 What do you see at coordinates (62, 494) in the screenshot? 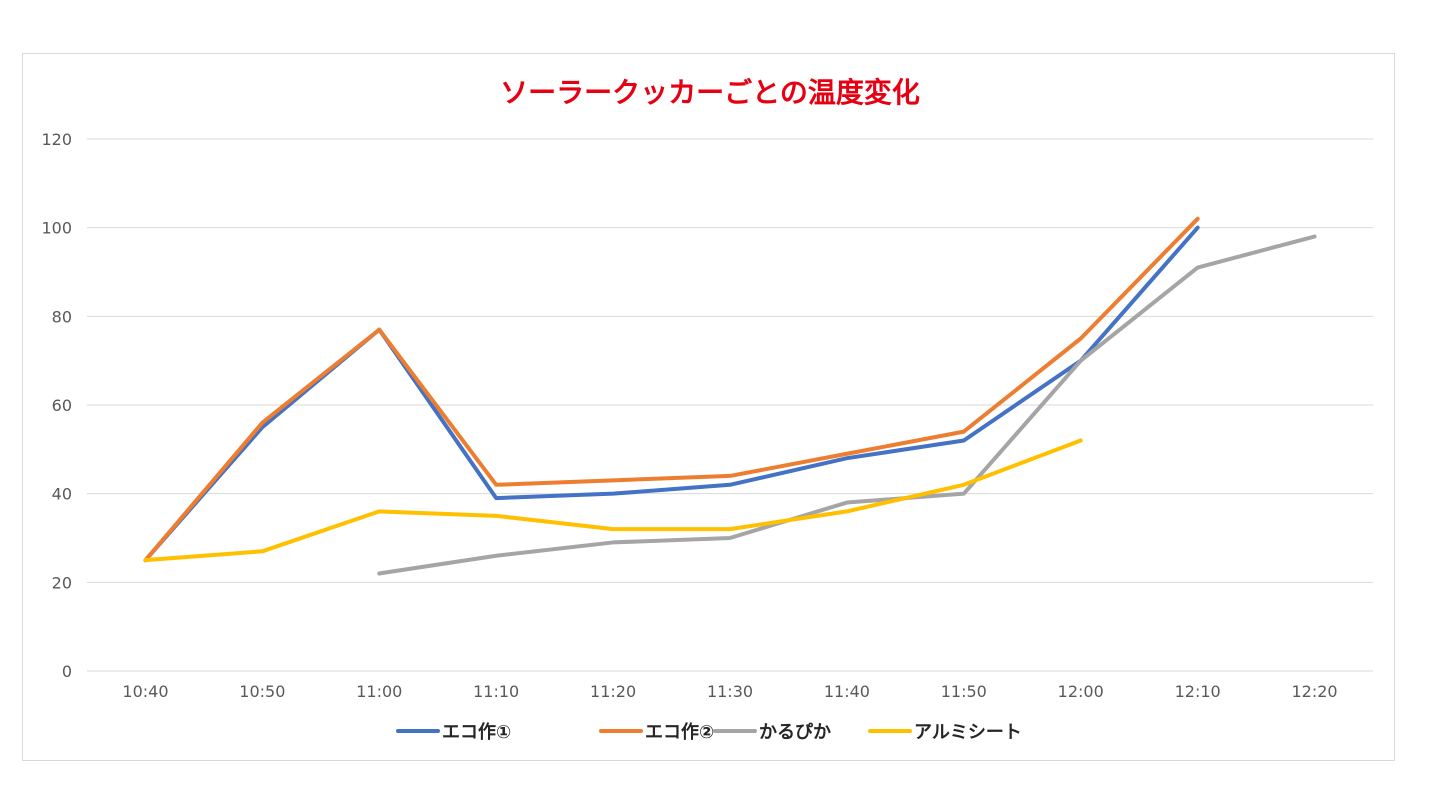
I see `y-tick-label: 40` at bounding box center [62, 494].